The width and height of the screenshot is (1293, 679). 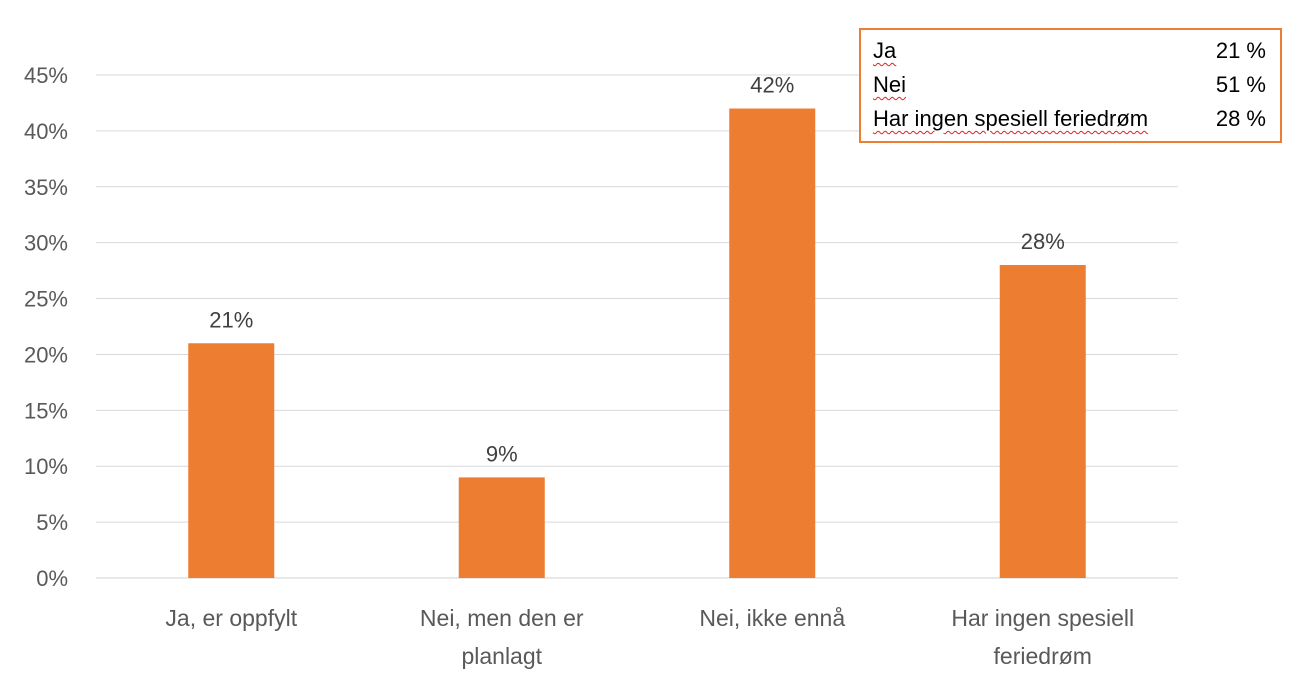 What do you see at coordinates (46, 299) in the screenshot?
I see `y-tick-label: 25%` at bounding box center [46, 299].